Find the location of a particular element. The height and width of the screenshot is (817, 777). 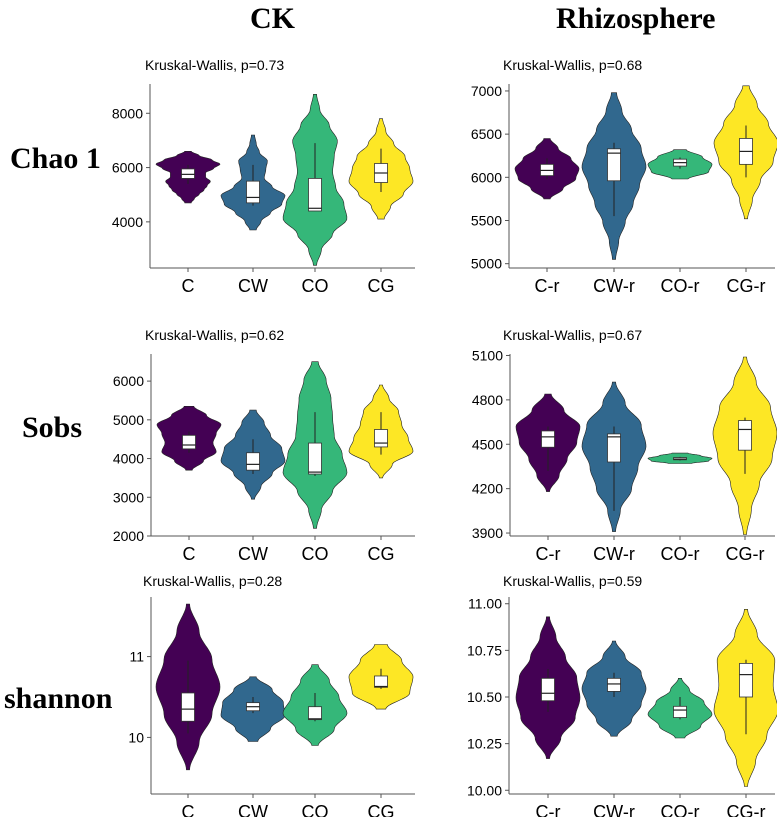

y-tick-label: 11.00 is located at coordinates (485, 604).